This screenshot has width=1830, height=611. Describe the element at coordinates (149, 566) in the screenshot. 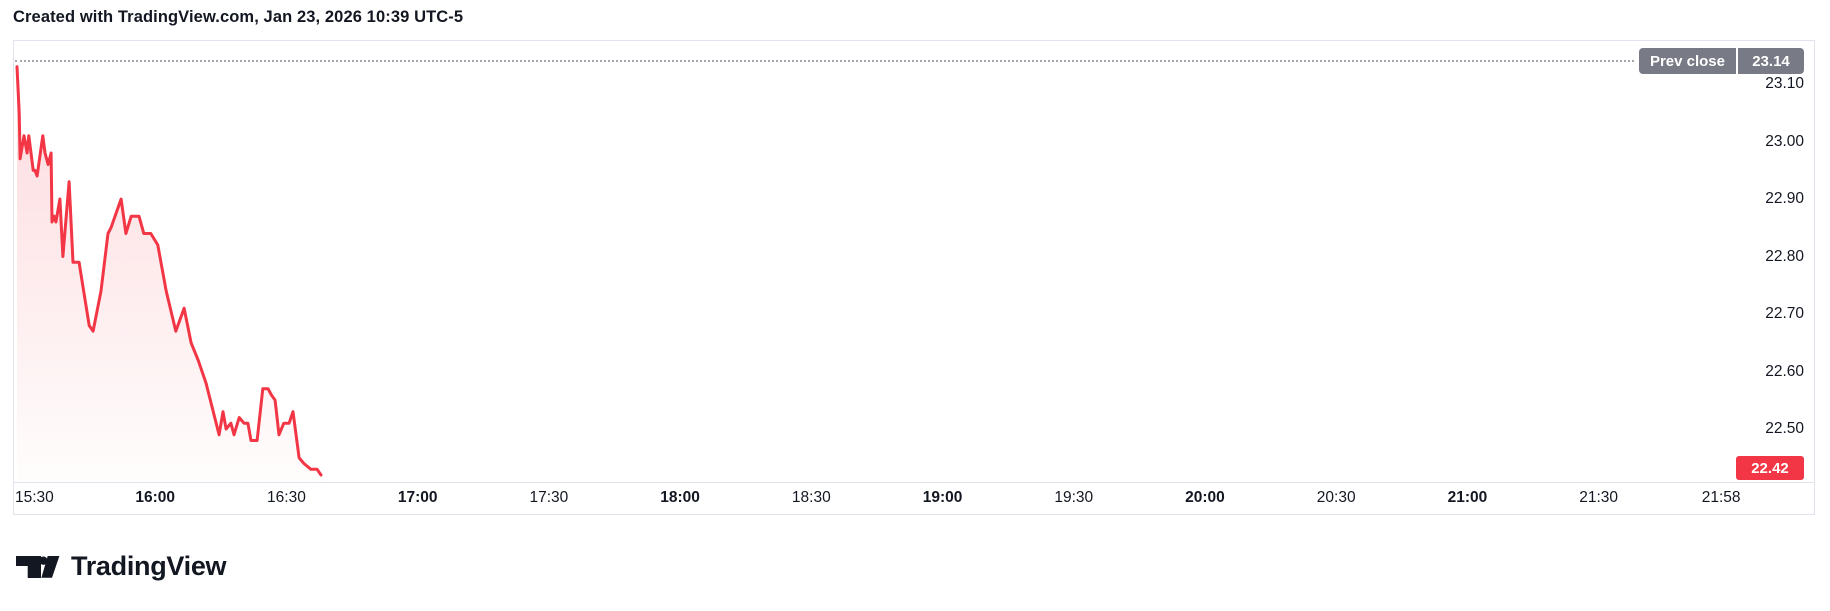

I see `tradingview-logo-text: TradingView` at that location.